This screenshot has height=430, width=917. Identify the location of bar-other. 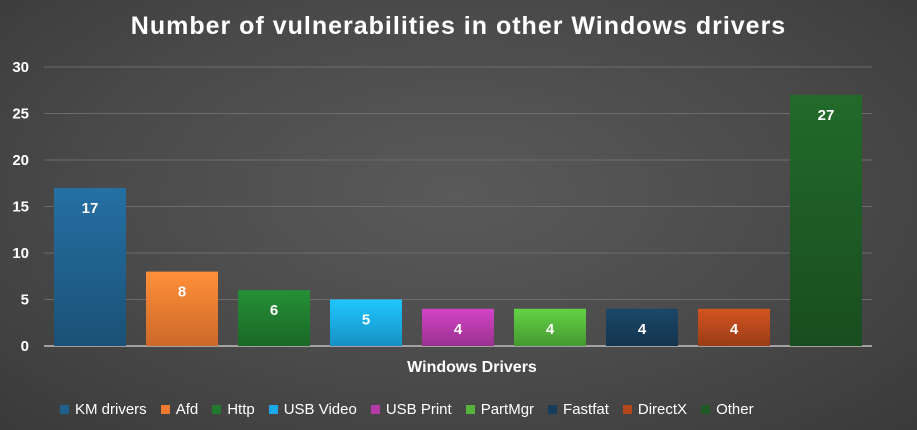
(826, 220).